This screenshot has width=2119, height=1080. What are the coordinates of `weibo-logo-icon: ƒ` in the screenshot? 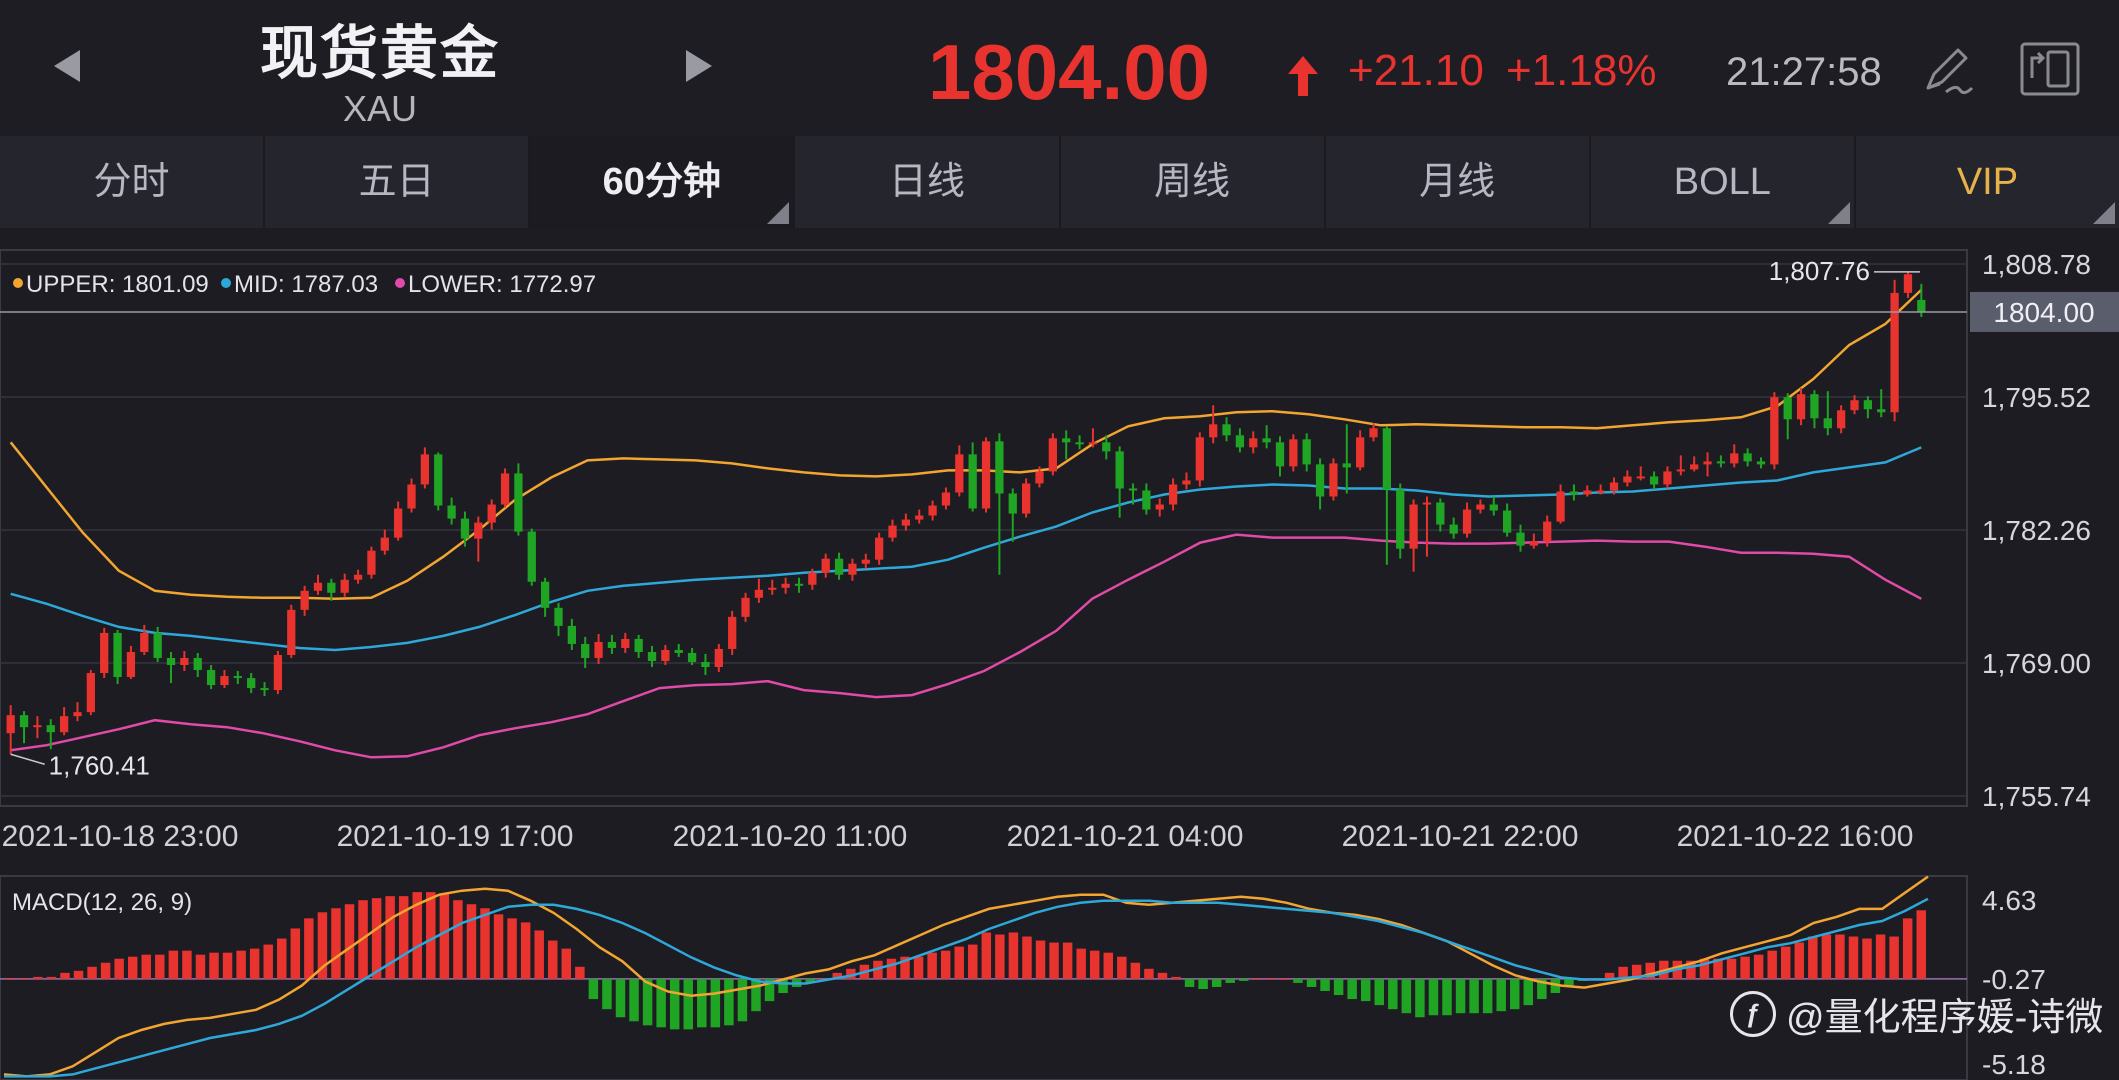 It's located at (1753, 1013).